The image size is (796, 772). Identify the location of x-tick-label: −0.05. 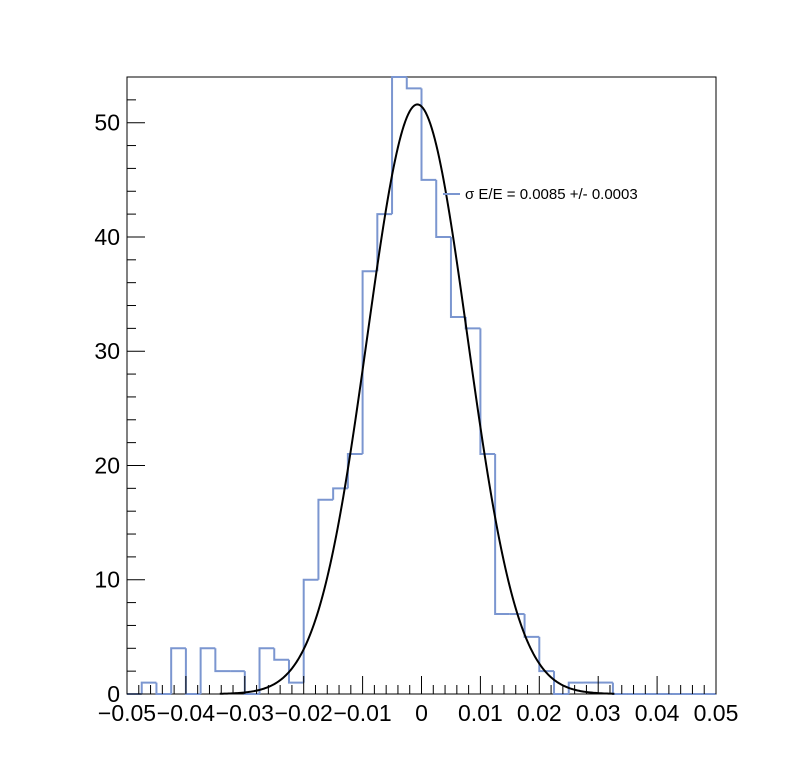
(127, 713).